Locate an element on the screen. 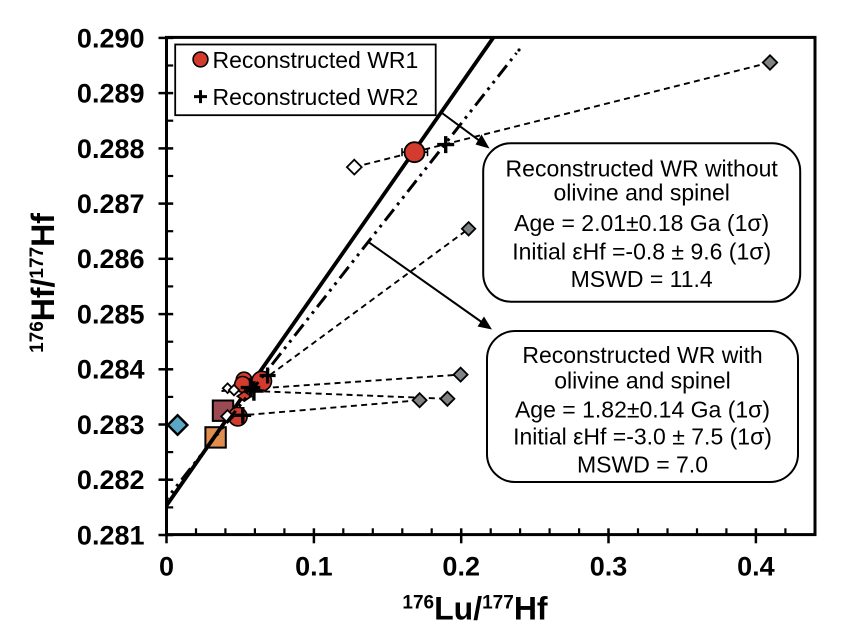 This screenshot has height=641, width=842. svg-text: 0.286 is located at coordinates (111, 259).